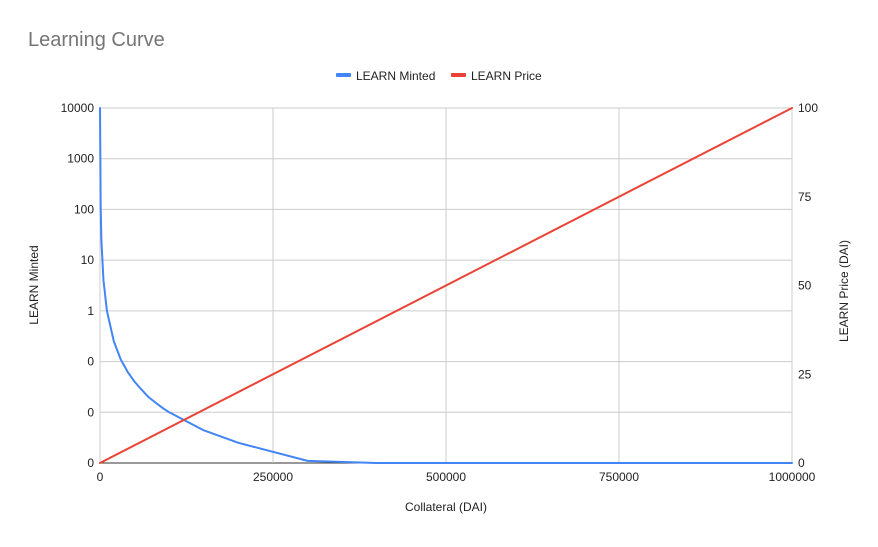  What do you see at coordinates (96, 40) in the screenshot?
I see `chart-title: Learning Curve` at bounding box center [96, 40].